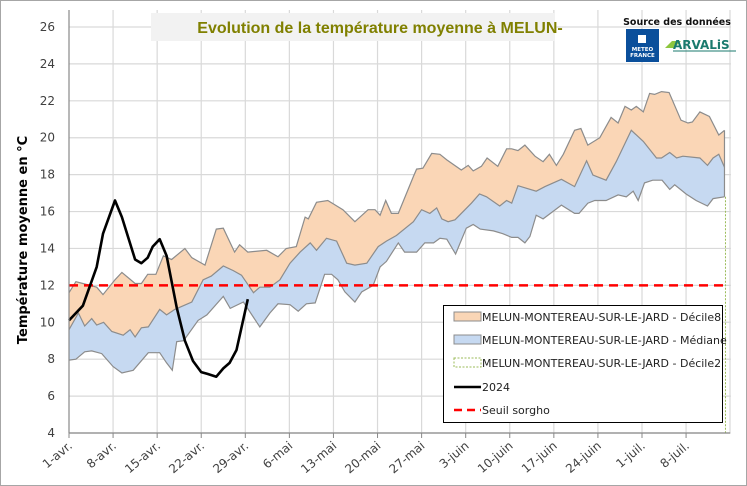  Describe the element at coordinates (642, 45) in the screenshot. I see `meteo-france-logo: METEO FRANCE` at that location.